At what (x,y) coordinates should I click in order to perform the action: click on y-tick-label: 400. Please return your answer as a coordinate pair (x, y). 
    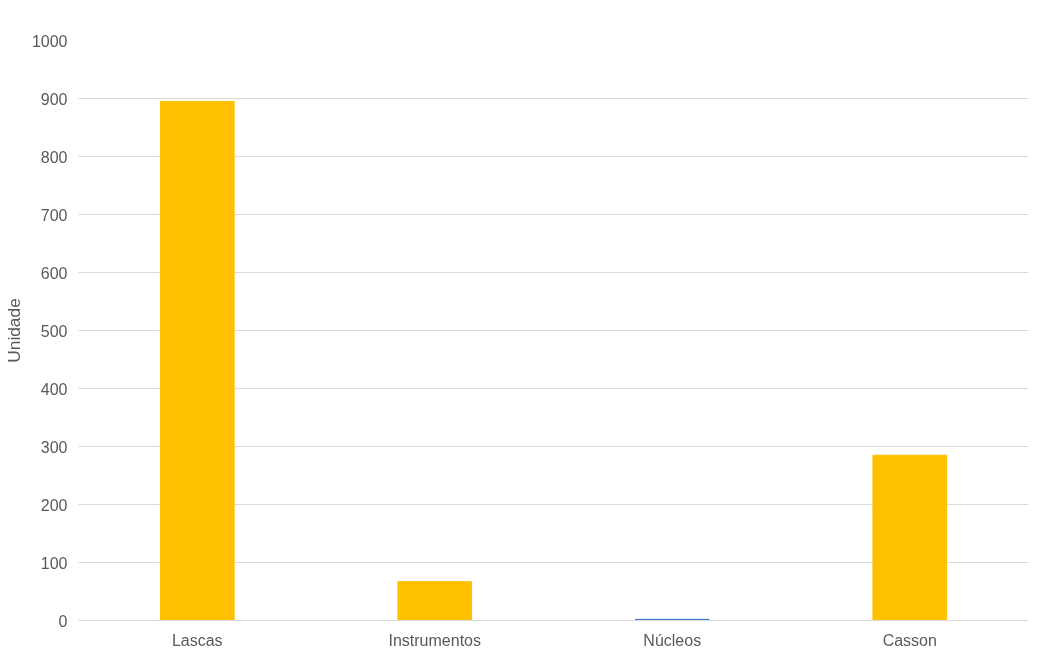
    Looking at the image, I should click on (54, 389).